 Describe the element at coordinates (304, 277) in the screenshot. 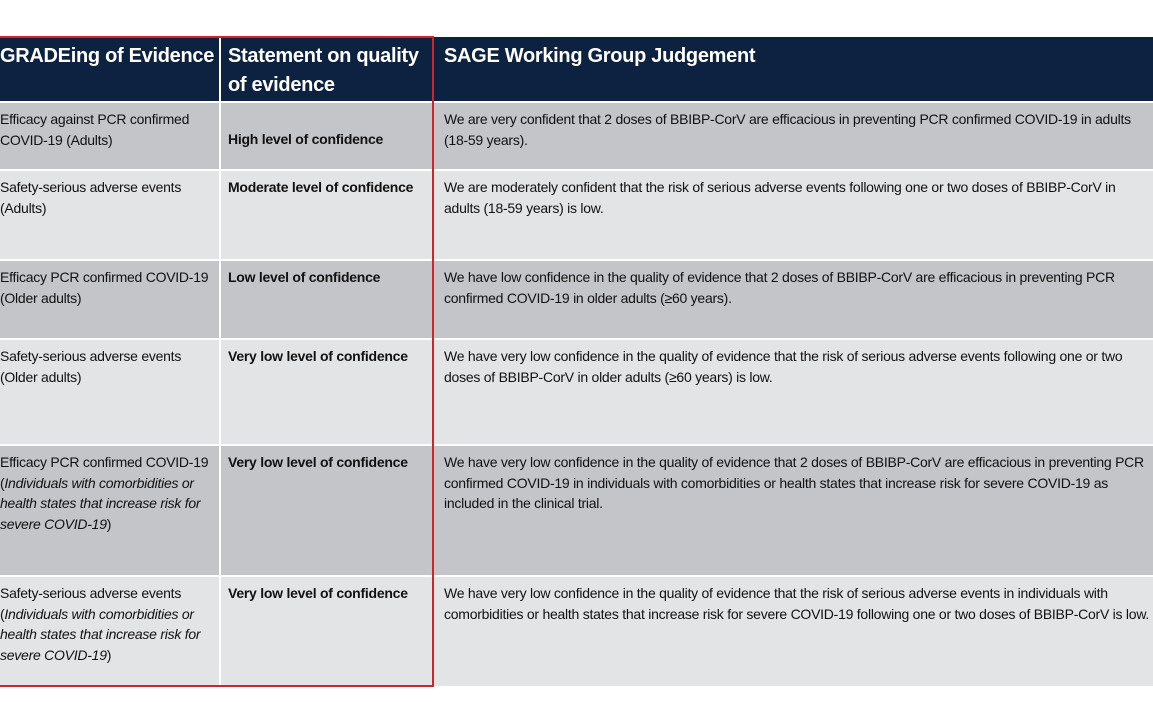

I see `statement-cell: Low level of confidence` at that location.